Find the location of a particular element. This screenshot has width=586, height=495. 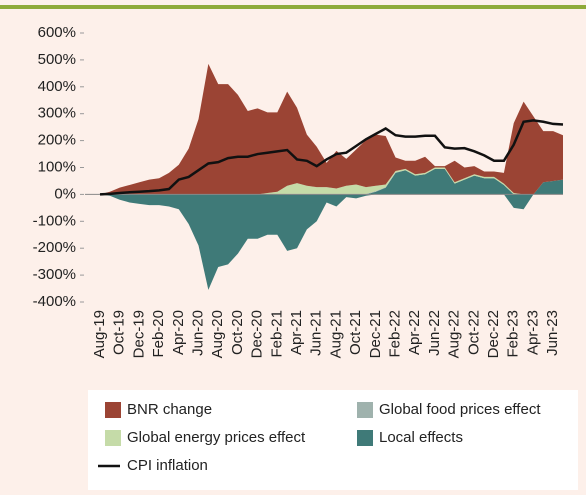

x-tick-label: Apr-22 is located at coordinates (414, 332).